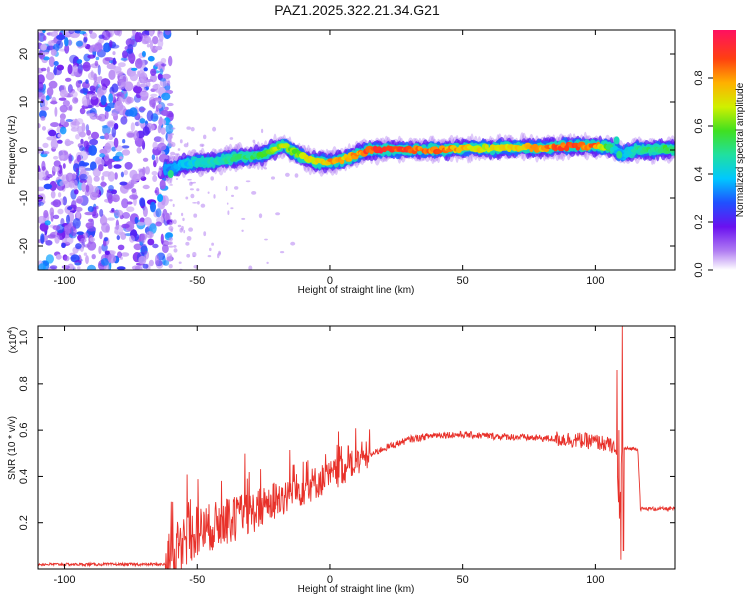 Image resolution: width=750 pixels, height=600 pixels. Describe the element at coordinates (24, 54) in the screenshot. I see `spectrogram-y-tick-label: 20` at that location.